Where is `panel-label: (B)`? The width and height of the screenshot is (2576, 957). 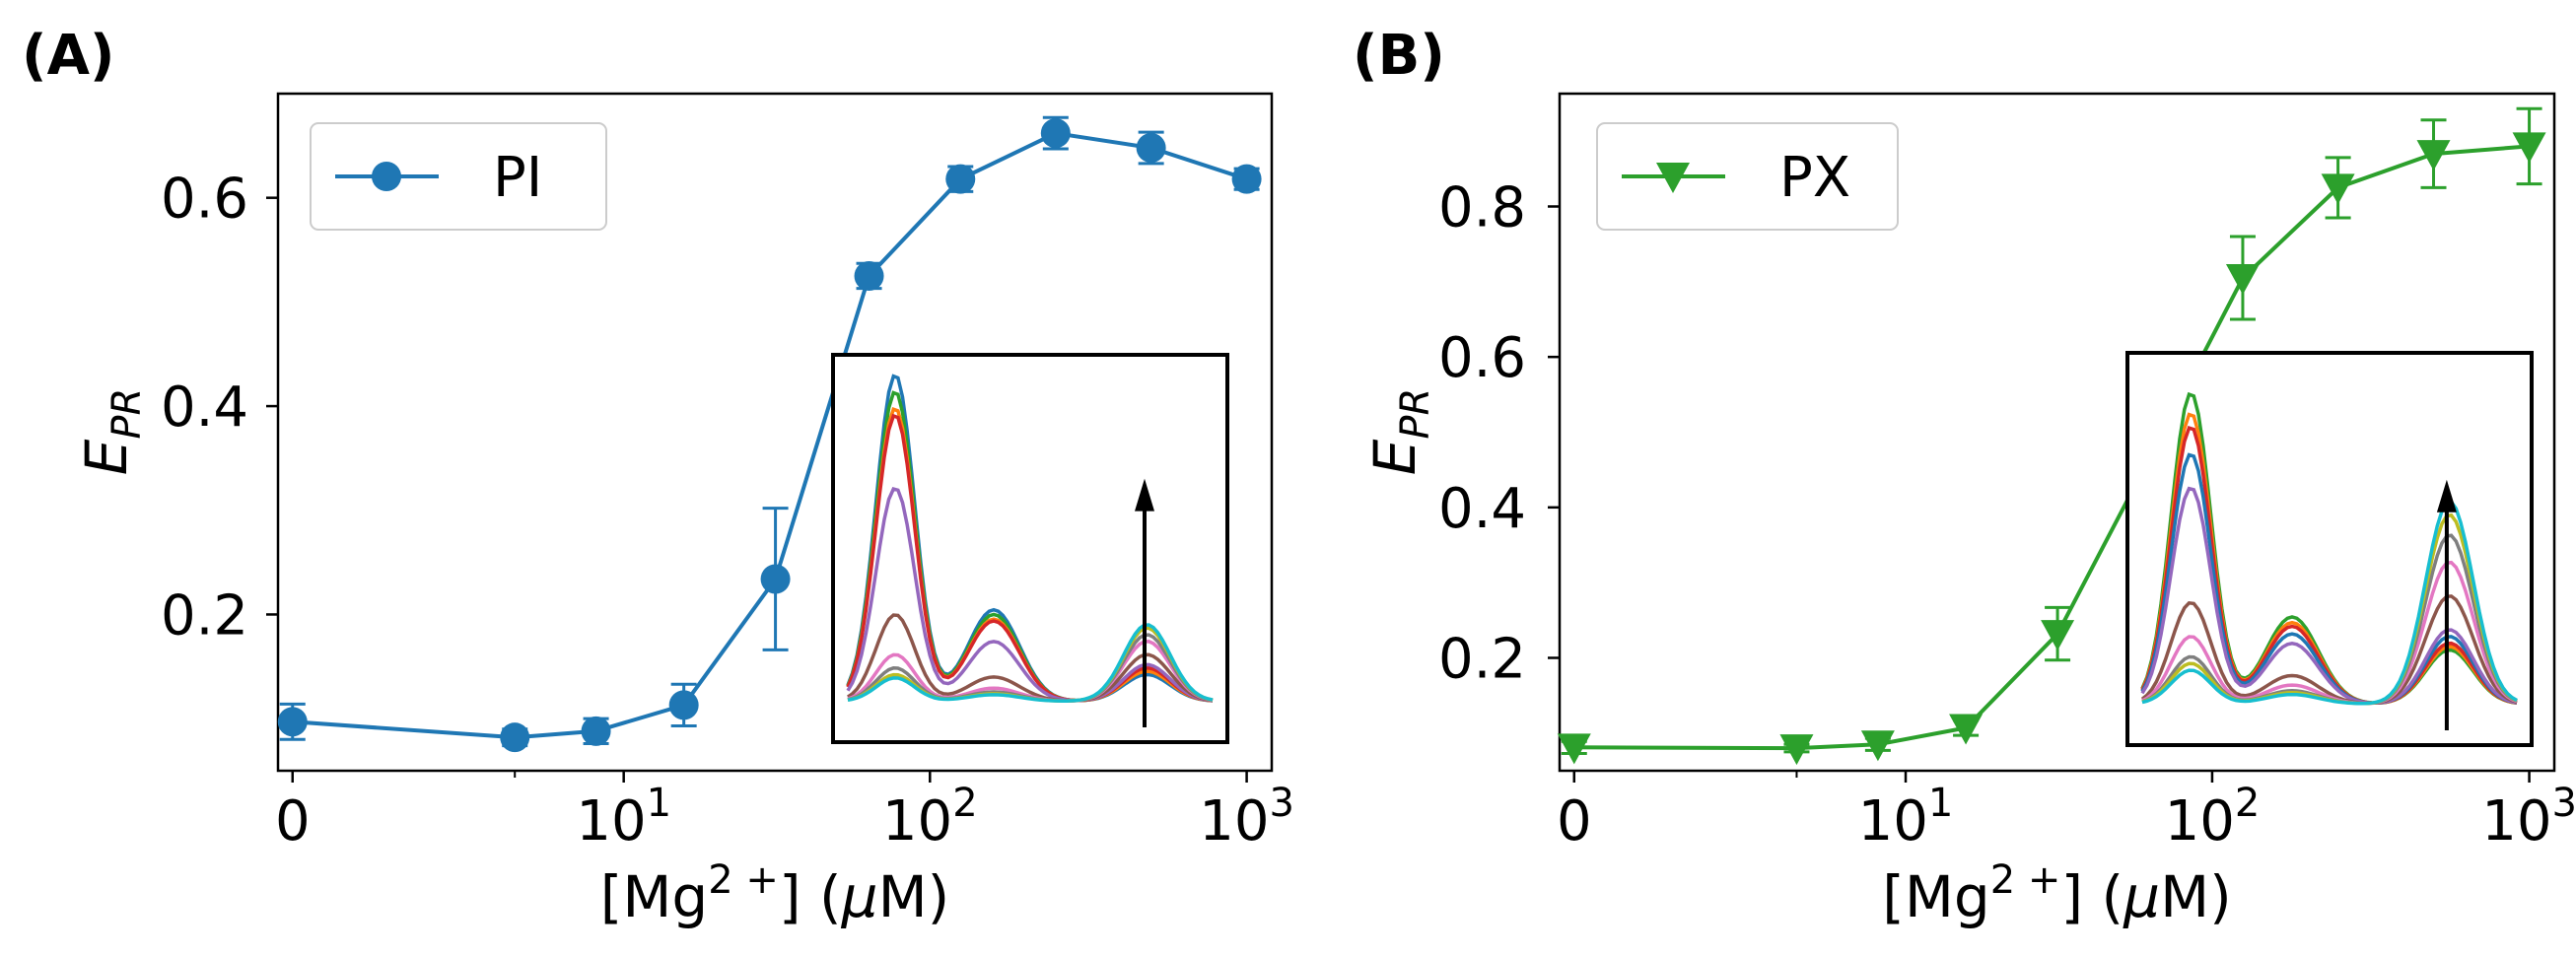 panel-label: (B) is located at coordinates (1399, 56).